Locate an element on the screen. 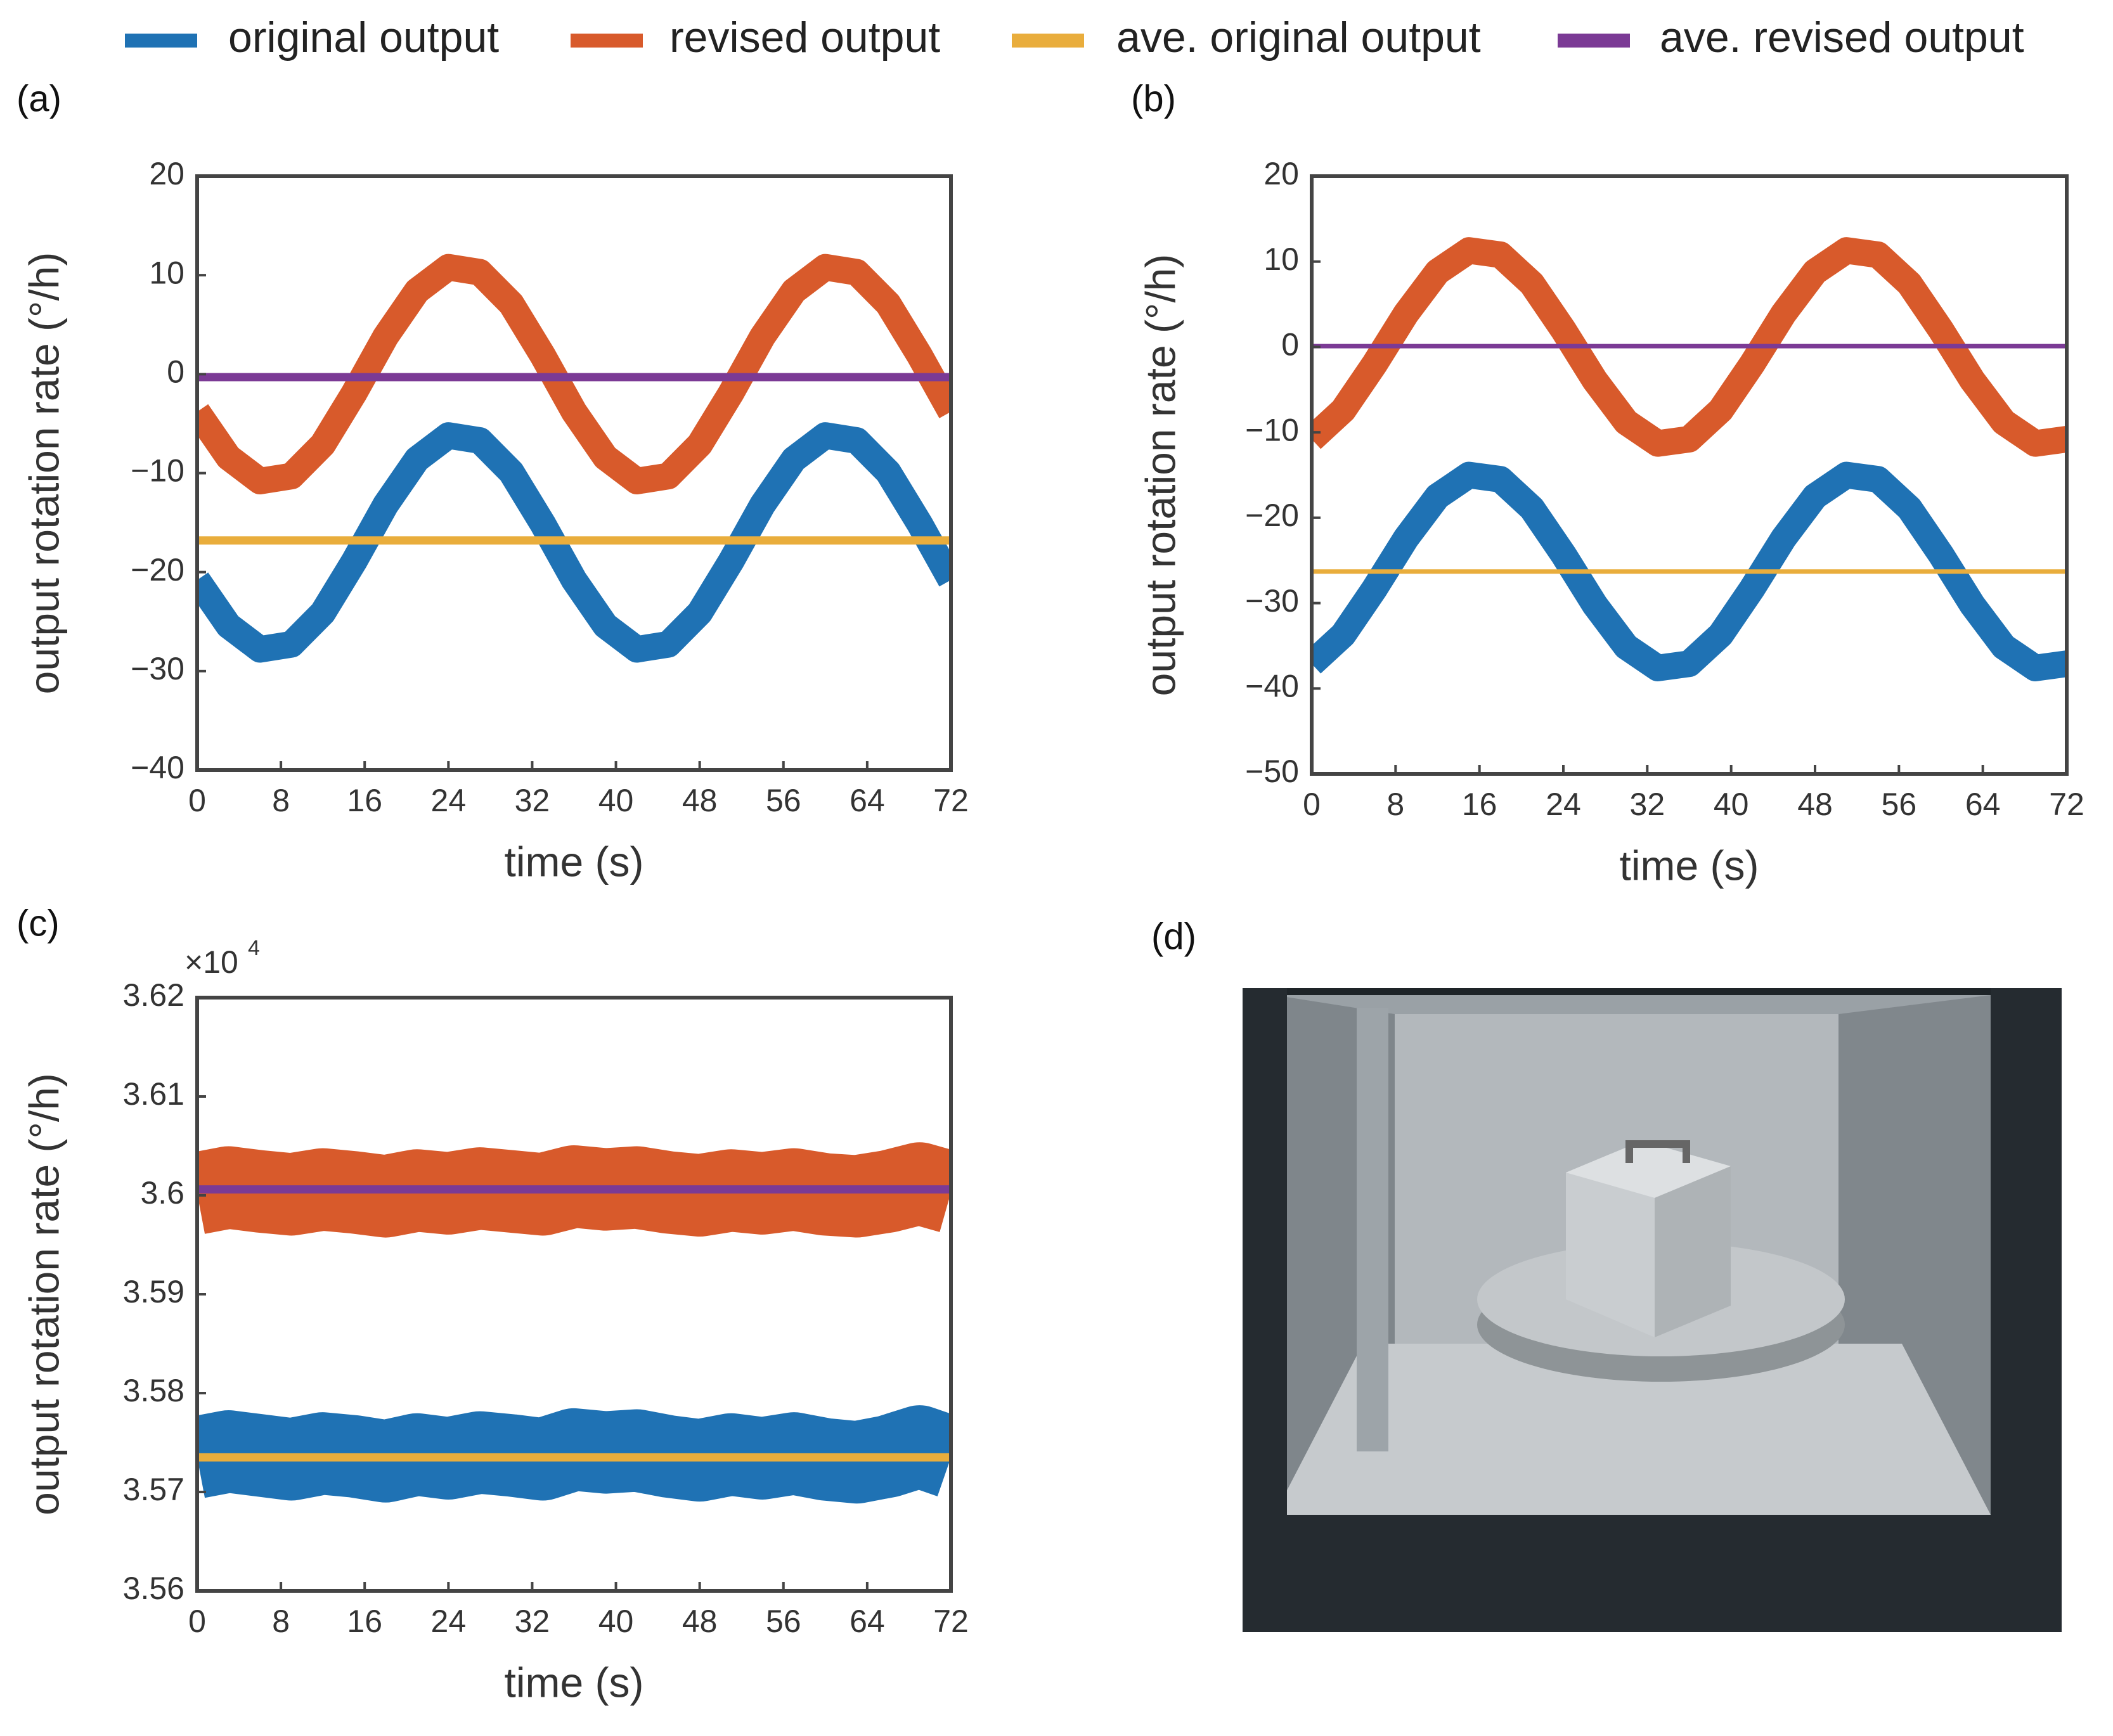 The width and height of the screenshot is (2113, 1736). y-tick-label: 3.62 is located at coordinates (153, 995).